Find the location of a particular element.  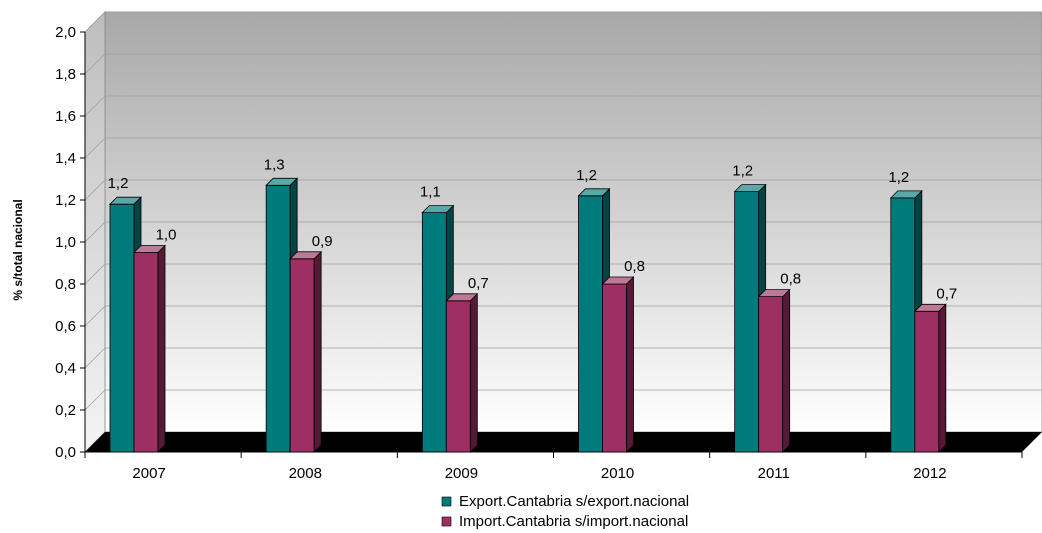

x-tick-label: 2007 is located at coordinates (148, 473).